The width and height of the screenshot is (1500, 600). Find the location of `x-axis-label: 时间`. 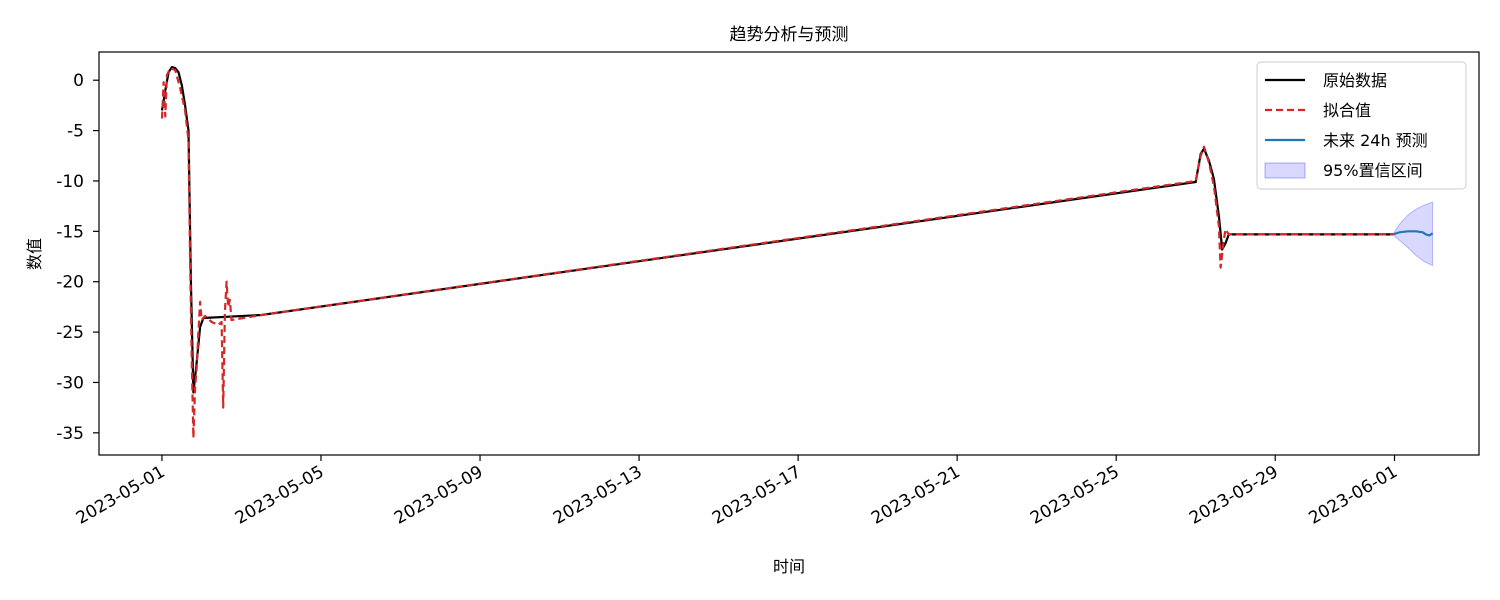

x-axis-label: 时间 is located at coordinates (789, 566).